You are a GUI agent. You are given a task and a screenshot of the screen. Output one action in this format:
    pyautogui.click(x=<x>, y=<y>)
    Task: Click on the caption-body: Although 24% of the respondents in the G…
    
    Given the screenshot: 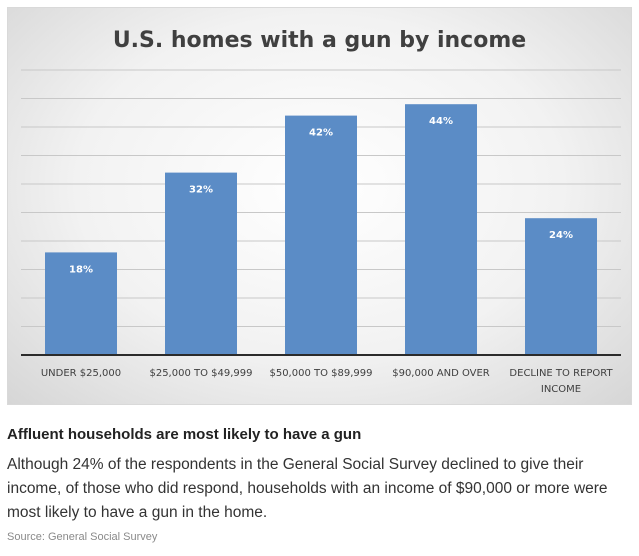 What is the action you would take?
    pyautogui.click(x=307, y=488)
    